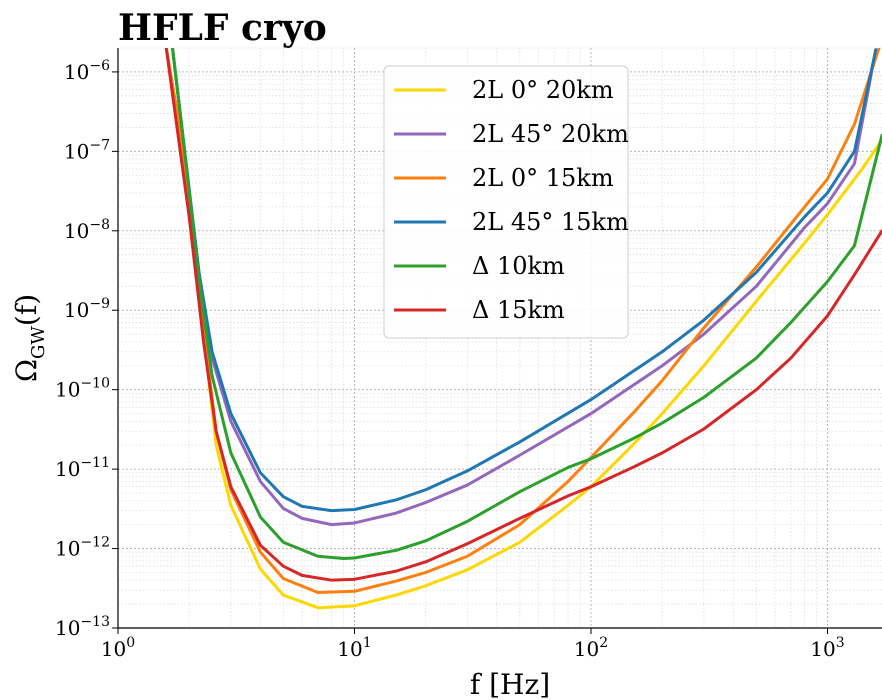 This screenshot has width=882, height=700. What do you see at coordinates (87, 71) in the screenshot?
I see `y-tick-label: 10⁻⁶` at bounding box center [87, 71].